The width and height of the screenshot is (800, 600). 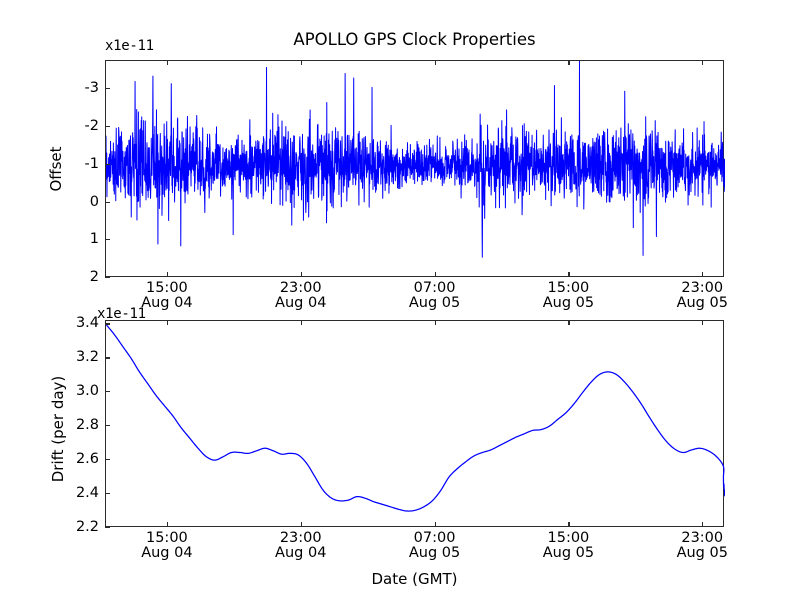 What do you see at coordinates (121, 314) in the screenshot?
I see `bottom-offset-exponent-label: x1e-11` at bounding box center [121, 314].